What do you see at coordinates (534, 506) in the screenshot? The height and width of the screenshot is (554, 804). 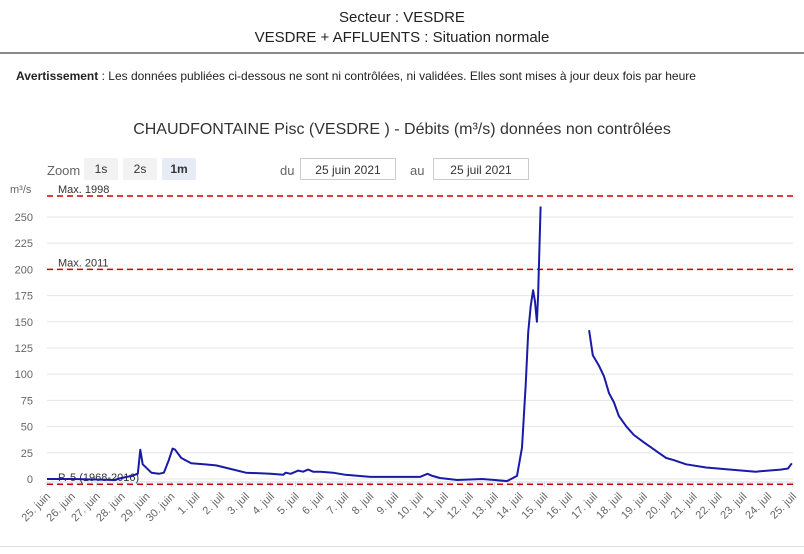 I see `x-tick-label: 15. juil` at bounding box center [534, 506].